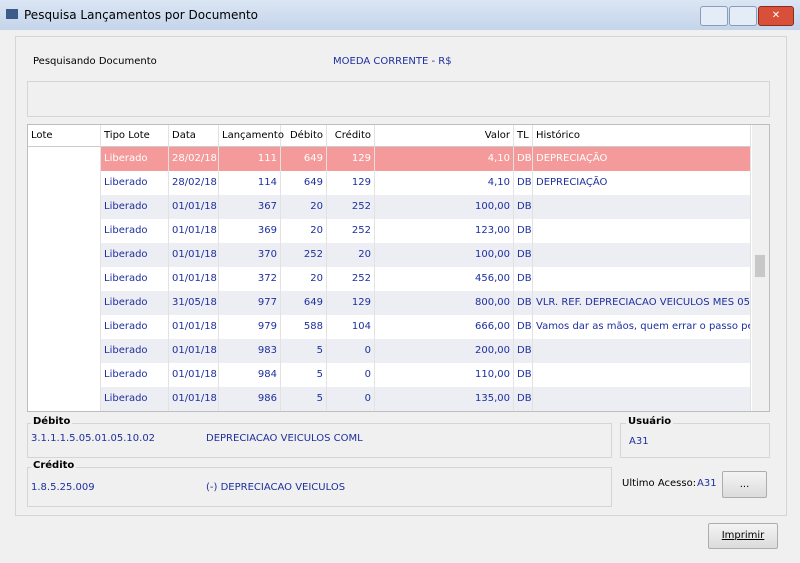 The width and height of the screenshot is (800, 563). Describe the element at coordinates (250, 399) in the screenshot. I see `lancamento-cell: 986` at that location.